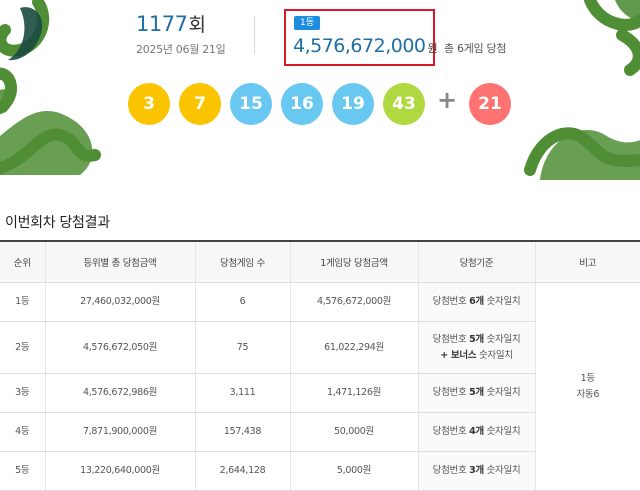 The height and width of the screenshot is (491, 640). What do you see at coordinates (354, 302) in the screenshot?
I see `cell-per-game: 4,576,672,000원` at bounding box center [354, 302].